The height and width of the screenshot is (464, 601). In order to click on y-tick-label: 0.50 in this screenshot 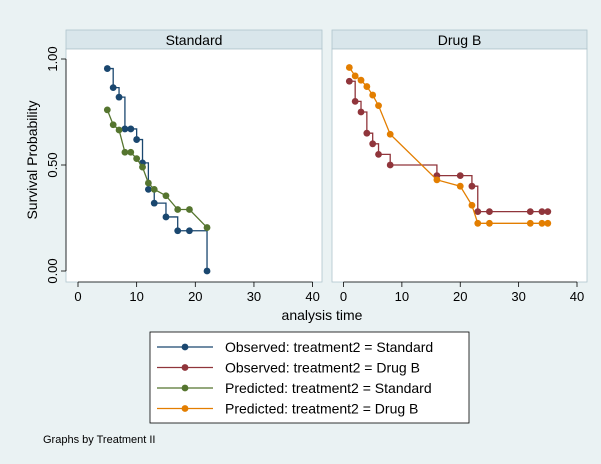, I will do `click(52, 164)`.